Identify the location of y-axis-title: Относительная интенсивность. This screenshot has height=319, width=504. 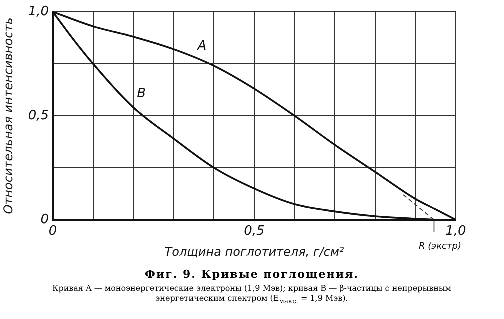
(8, 116).